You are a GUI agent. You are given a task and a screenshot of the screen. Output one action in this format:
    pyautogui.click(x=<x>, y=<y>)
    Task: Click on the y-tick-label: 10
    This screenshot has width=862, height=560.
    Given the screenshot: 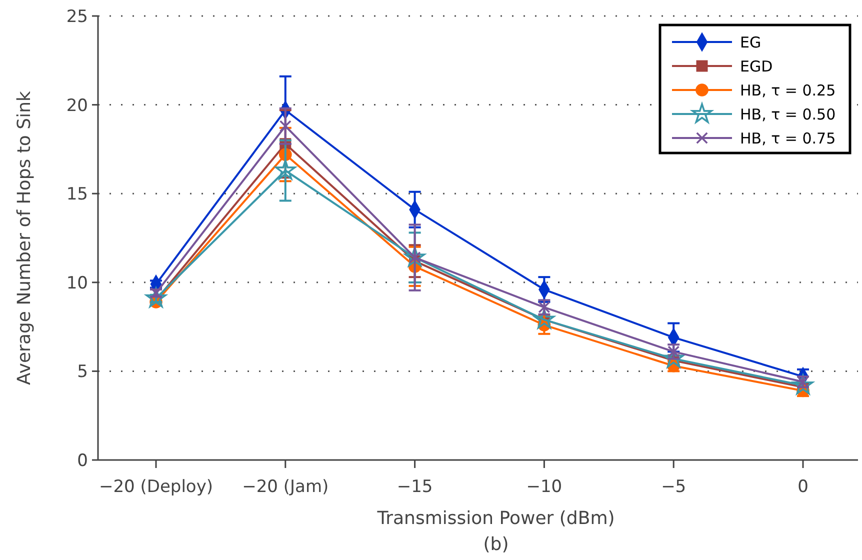 What is the action you would take?
    pyautogui.click(x=77, y=283)
    